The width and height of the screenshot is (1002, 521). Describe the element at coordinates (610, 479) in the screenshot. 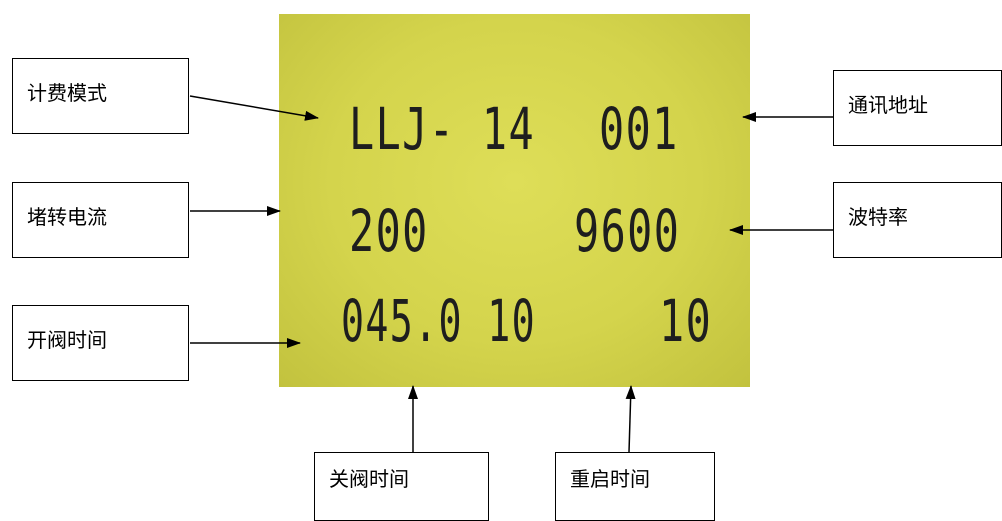

I see `label-restart-time-text: 重启时间` at that location.